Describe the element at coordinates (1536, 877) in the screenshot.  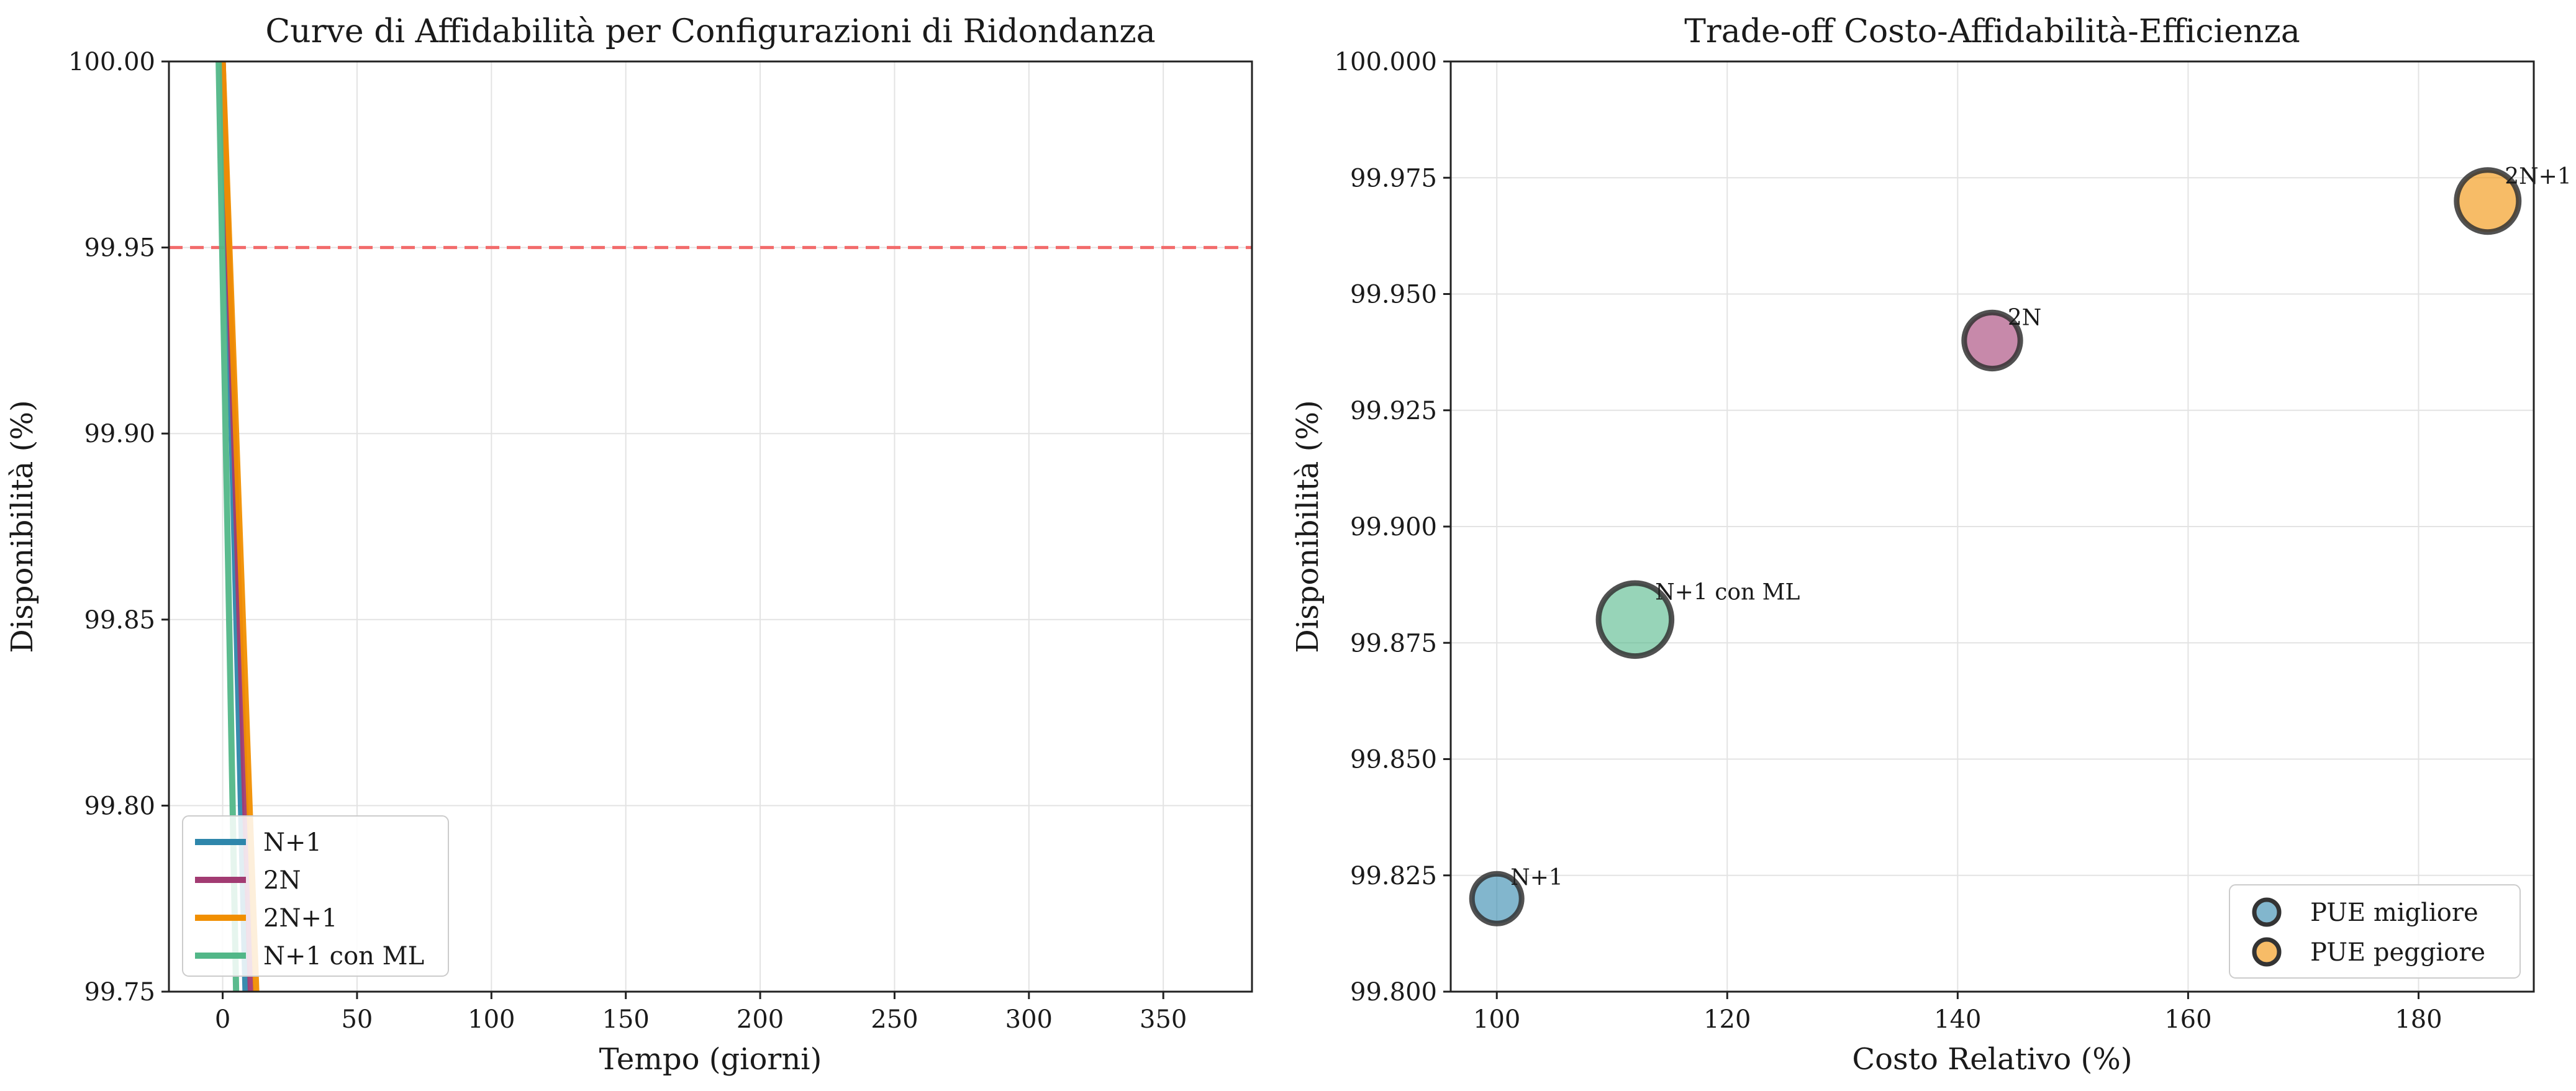
I see `point-annotation-0: N+1` at that location.